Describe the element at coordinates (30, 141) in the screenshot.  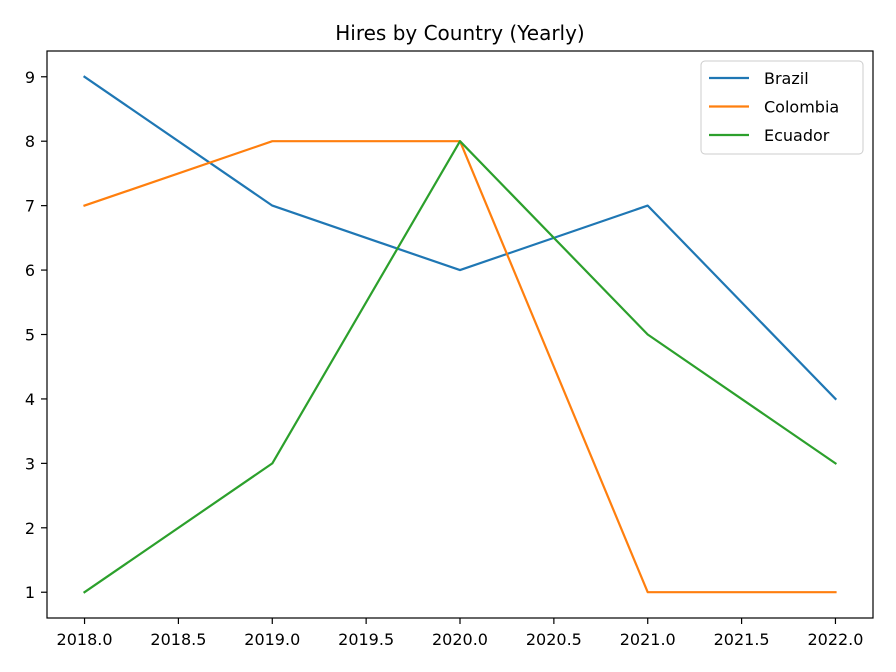
I see `y-tick-label: 8` at that location.